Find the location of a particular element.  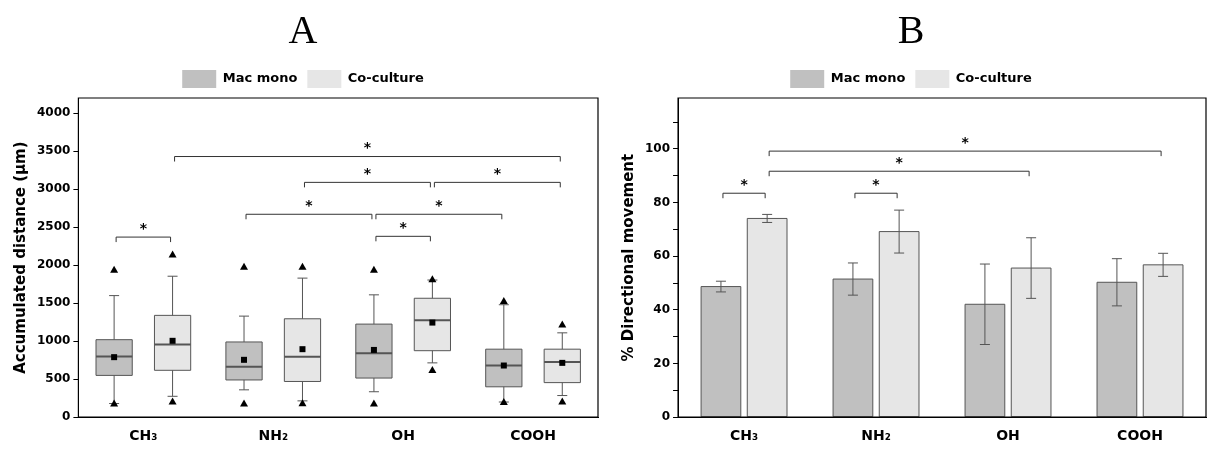

y-tick-label: 3000 is located at coordinates (53, 188).